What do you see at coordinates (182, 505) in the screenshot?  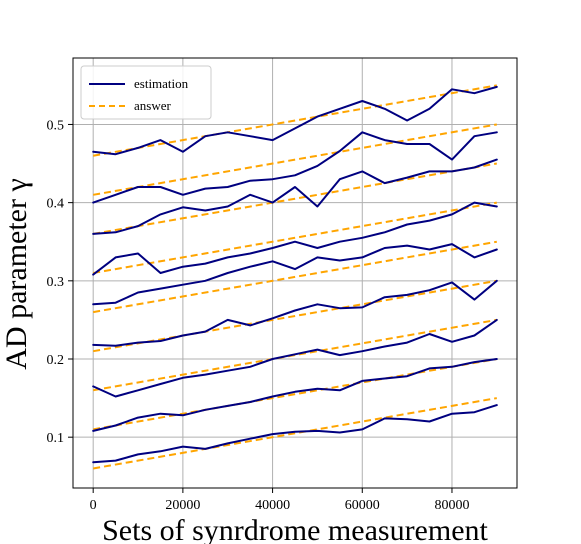 I see `x-tick-label: 20000` at bounding box center [182, 505].